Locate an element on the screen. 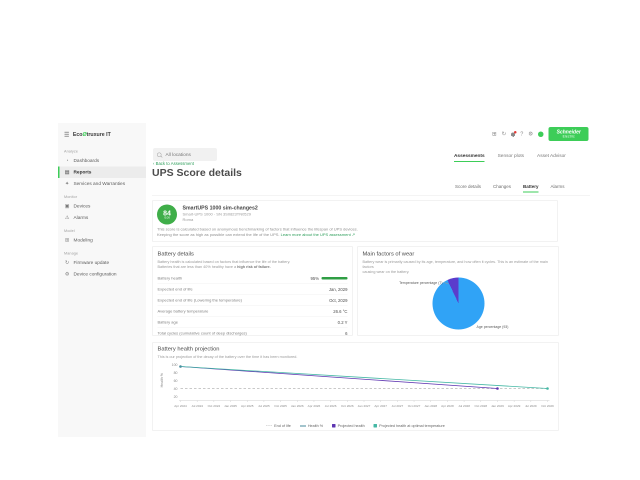 The image size is (640, 480). battery-age-row: Battery age 0.2 Y is located at coordinates (252, 322).